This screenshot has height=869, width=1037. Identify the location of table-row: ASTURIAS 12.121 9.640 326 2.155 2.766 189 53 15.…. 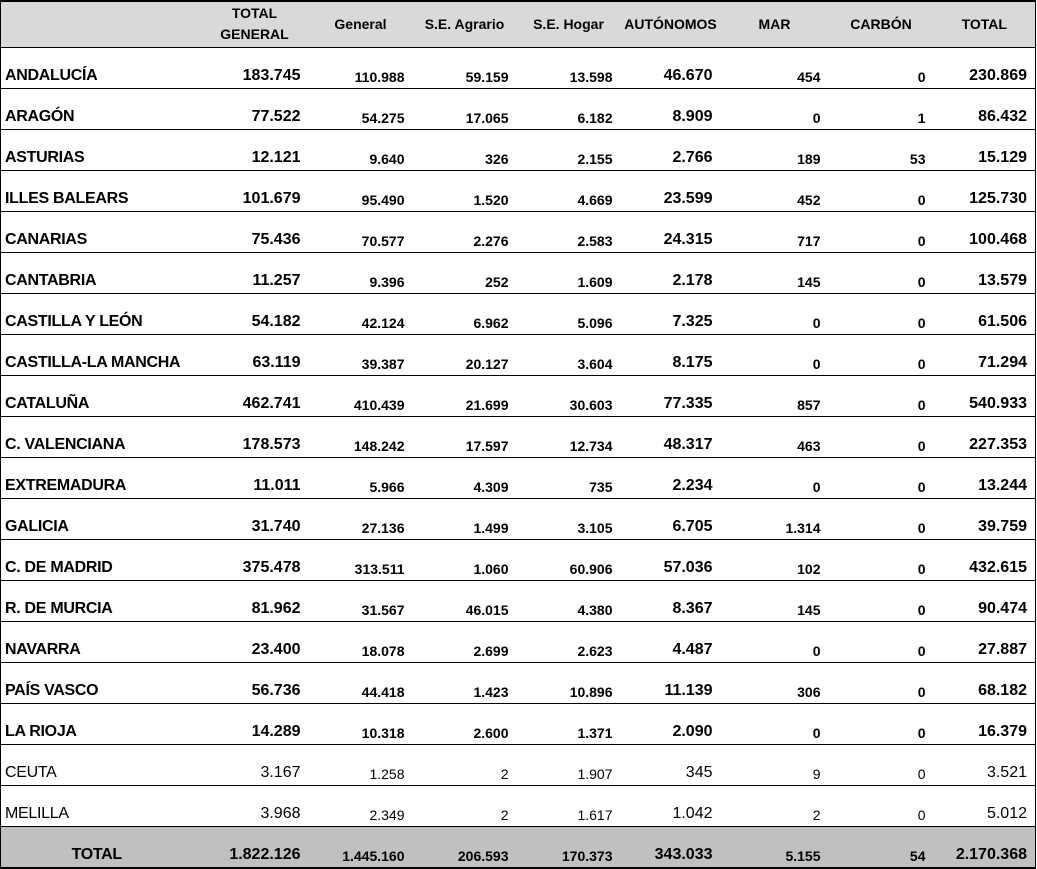
(518, 150).